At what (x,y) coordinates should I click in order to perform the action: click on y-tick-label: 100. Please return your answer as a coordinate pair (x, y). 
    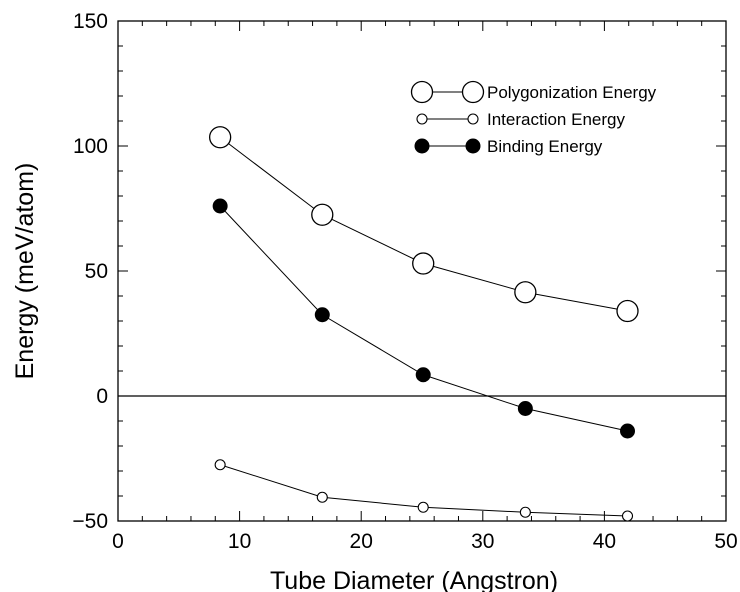
    Looking at the image, I should click on (90, 146).